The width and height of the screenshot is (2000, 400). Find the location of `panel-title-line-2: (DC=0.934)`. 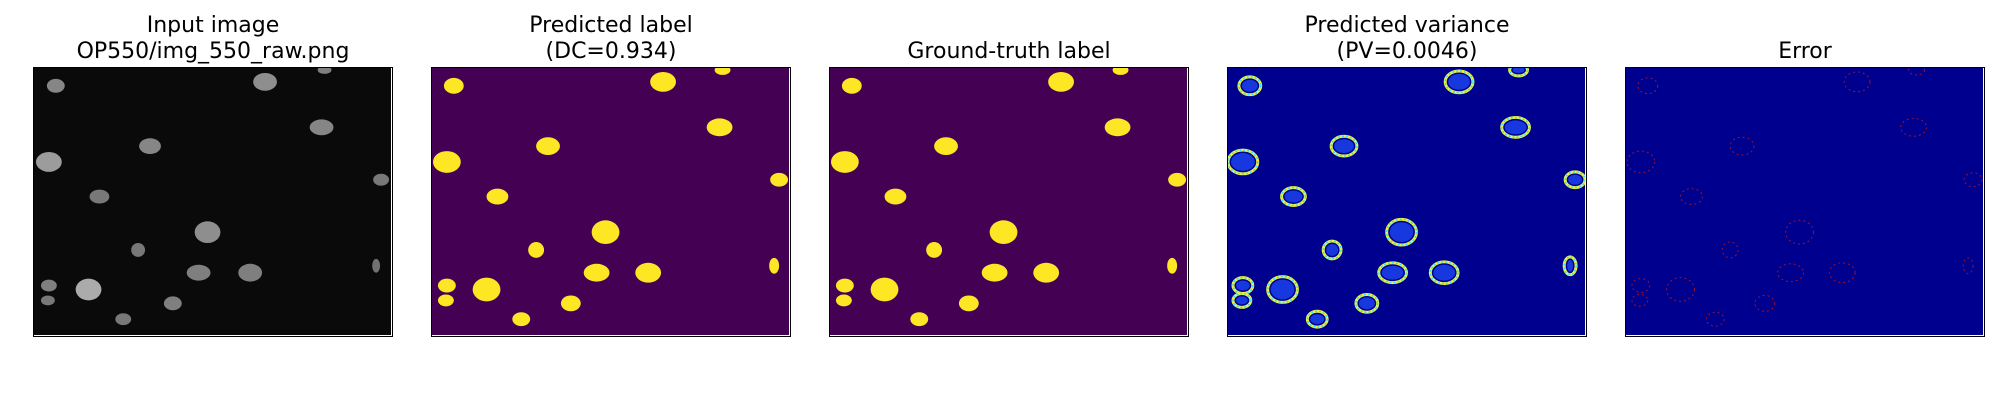

panel-title-line-2: (DC=0.934) is located at coordinates (611, 51).